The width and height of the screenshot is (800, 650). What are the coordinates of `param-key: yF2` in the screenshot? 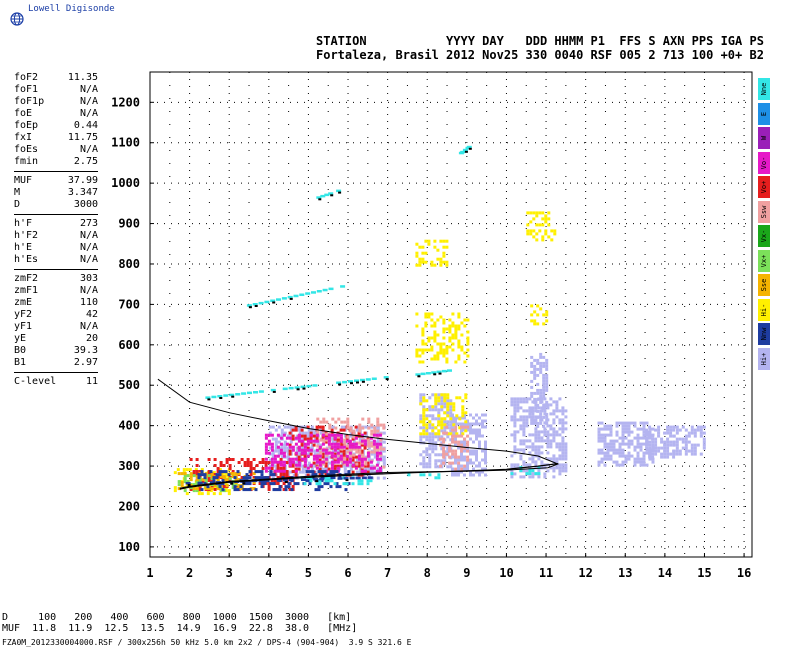 It's located at (23, 314).